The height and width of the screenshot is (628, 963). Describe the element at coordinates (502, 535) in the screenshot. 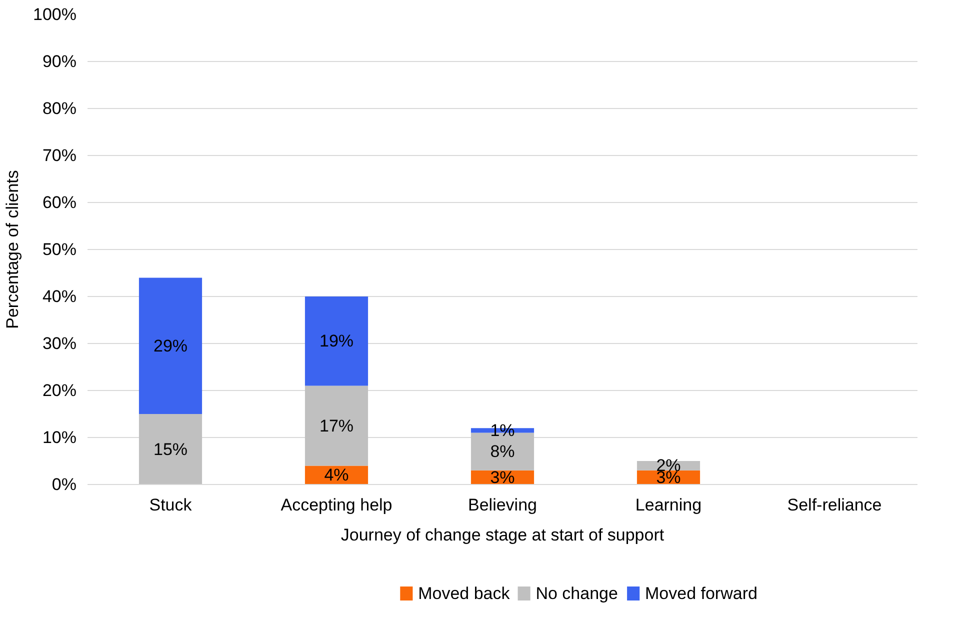

I see `x-axis-title: Journey of change stage at start of support` at that location.